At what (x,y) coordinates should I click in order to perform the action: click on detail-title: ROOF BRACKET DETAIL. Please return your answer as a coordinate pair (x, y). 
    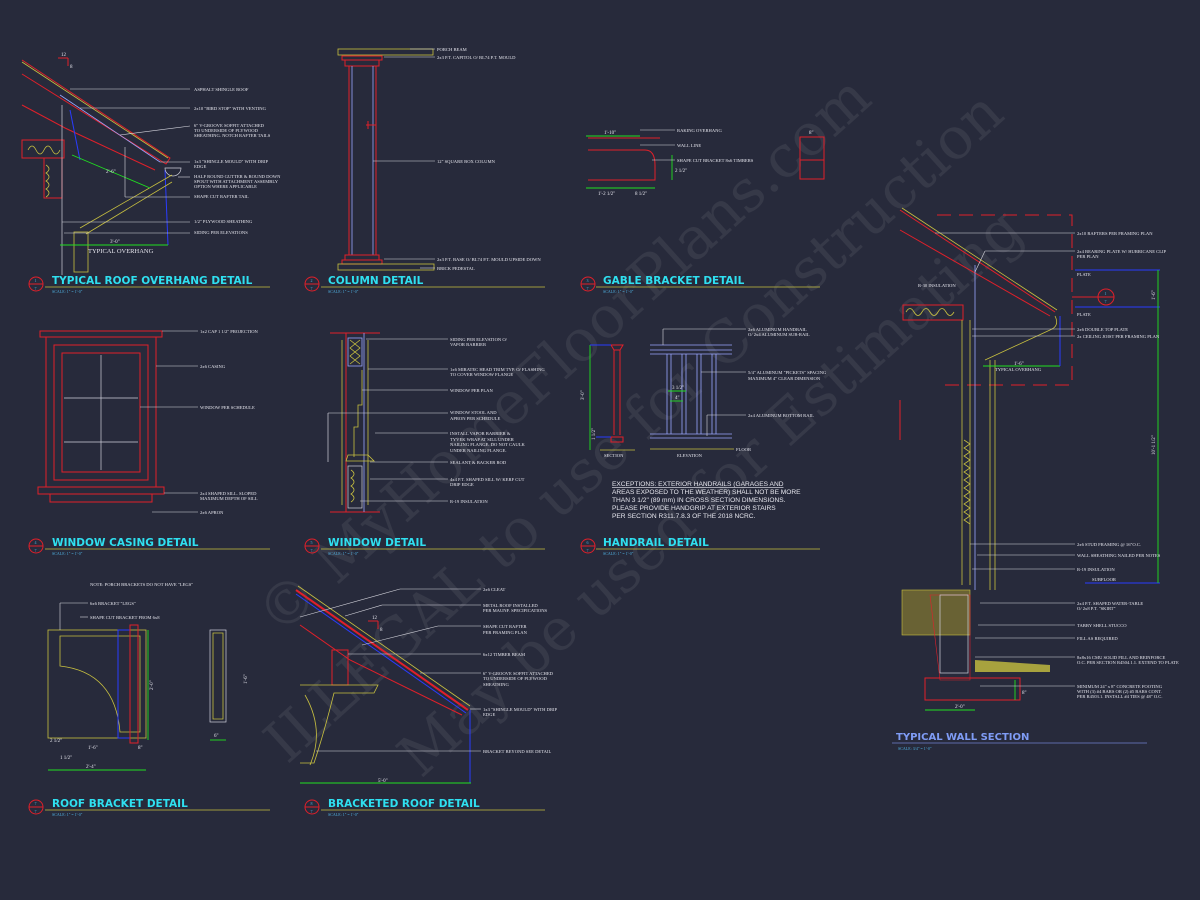
    Looking at the image, I should click on (120, 804).